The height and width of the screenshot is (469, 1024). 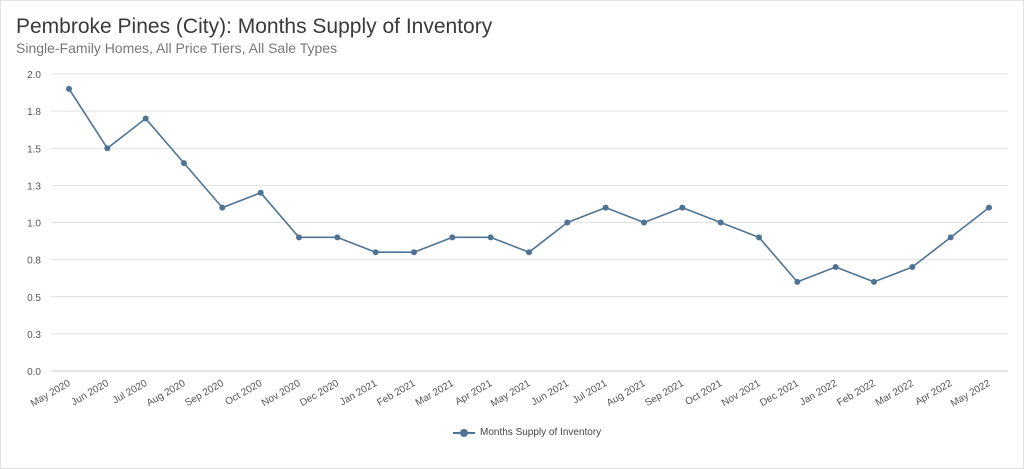 I want to click on y-tick-label: 0.8, so click(x=34, y=261).